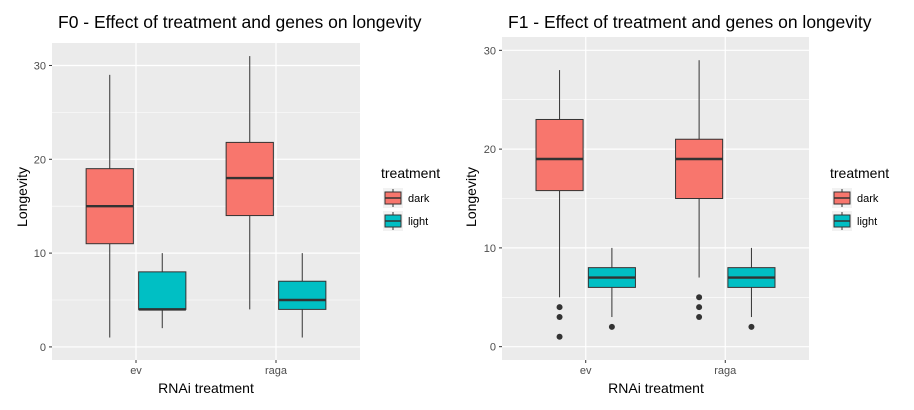 This screenshot has height=410, width=914. I want to click on box-dark-raga, so click(699, 169).